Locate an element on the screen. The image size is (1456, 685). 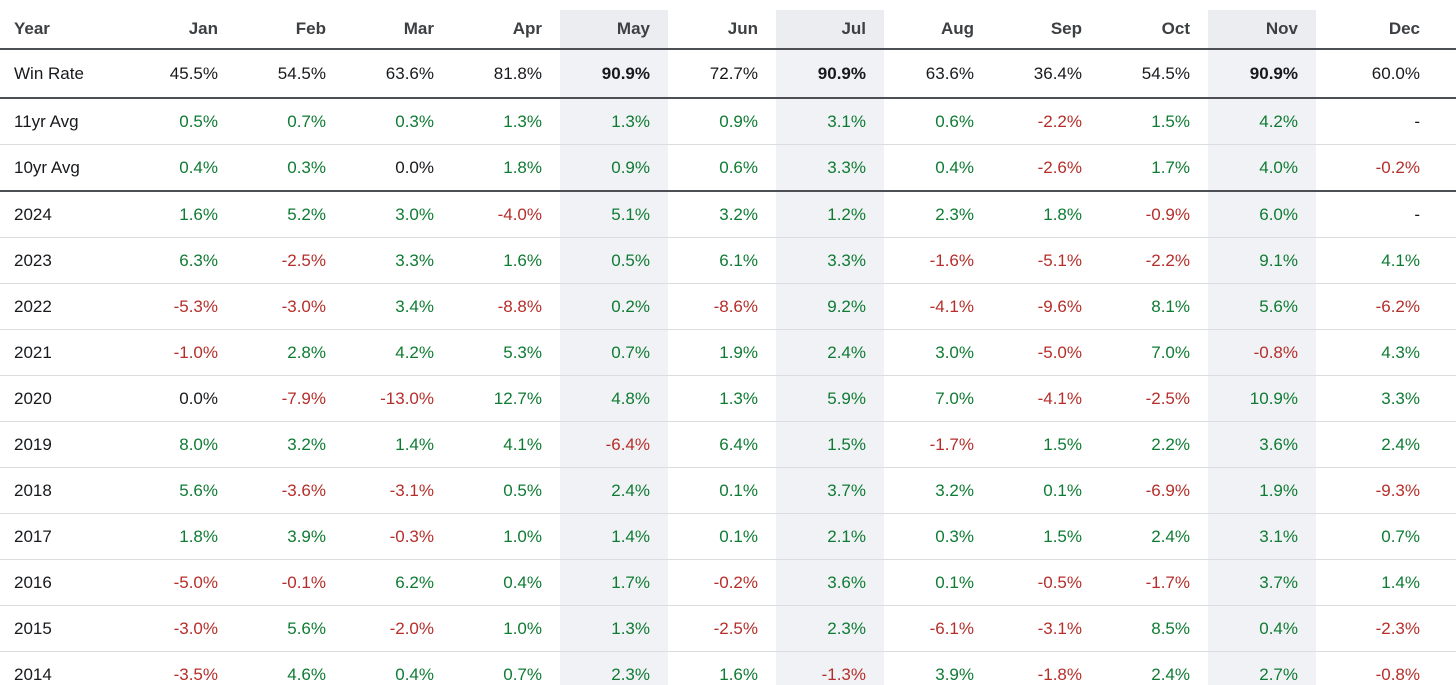
value-cell: 1.0% is located at coordinates (522, 628).